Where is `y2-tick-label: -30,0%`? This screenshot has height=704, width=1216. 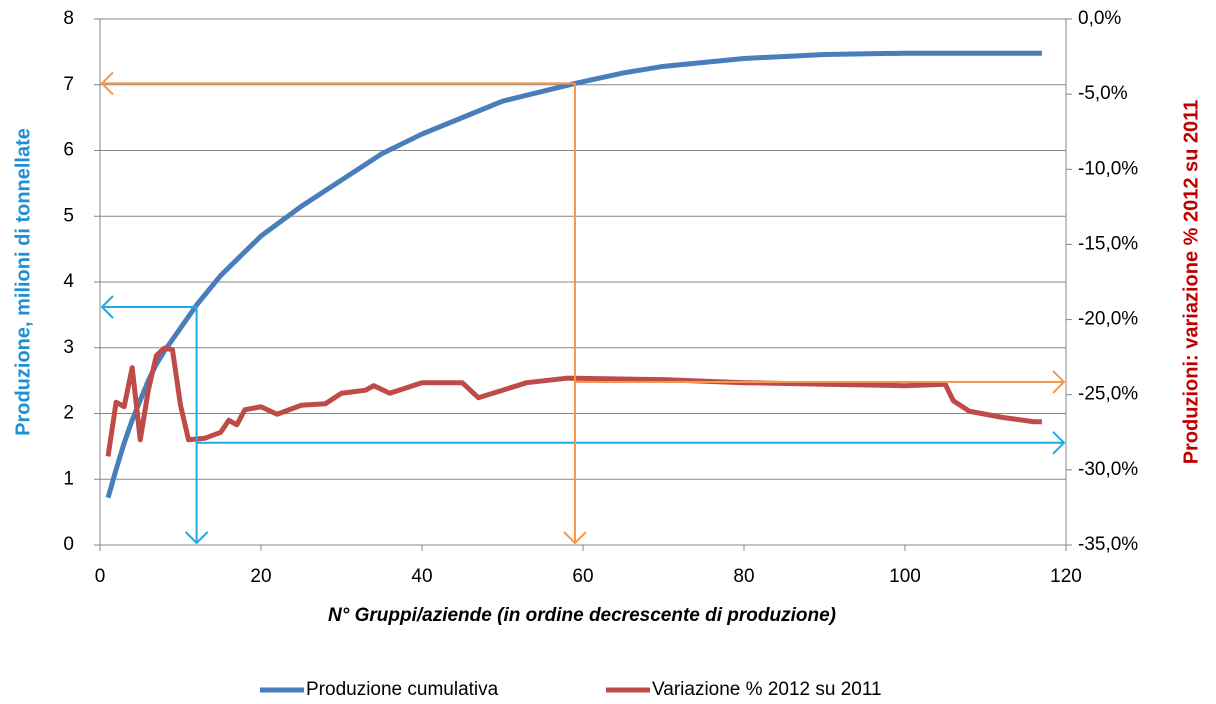
y2-tick-label: -30,0% is located at coordinates (1108, 469).